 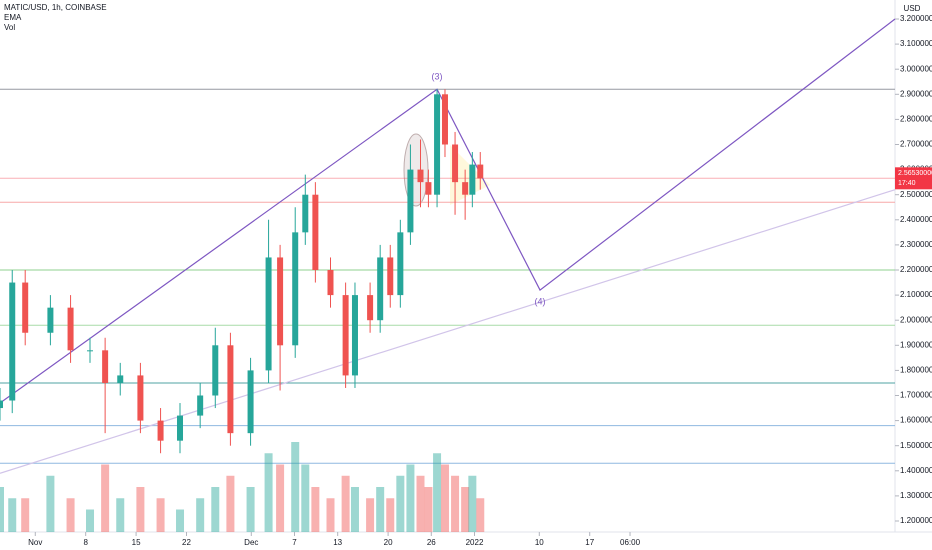 I want to click on y-tick-label: 2.30000000, so click(x=916, y=244).